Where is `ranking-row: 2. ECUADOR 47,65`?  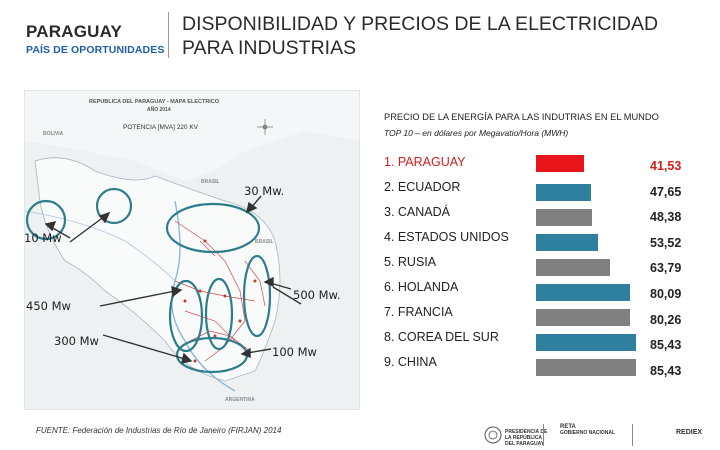
ranking-row: 2. ECUADOR 47,65 is located at coordinates (549, 191).